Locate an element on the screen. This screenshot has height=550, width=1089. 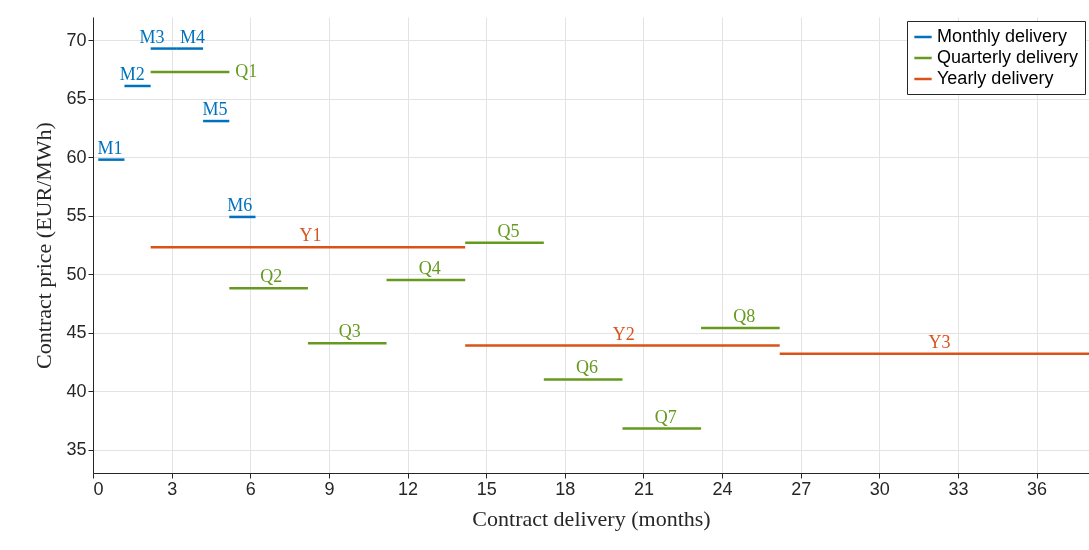
y-tick-label: 40 is located at coordinates (76, 390).